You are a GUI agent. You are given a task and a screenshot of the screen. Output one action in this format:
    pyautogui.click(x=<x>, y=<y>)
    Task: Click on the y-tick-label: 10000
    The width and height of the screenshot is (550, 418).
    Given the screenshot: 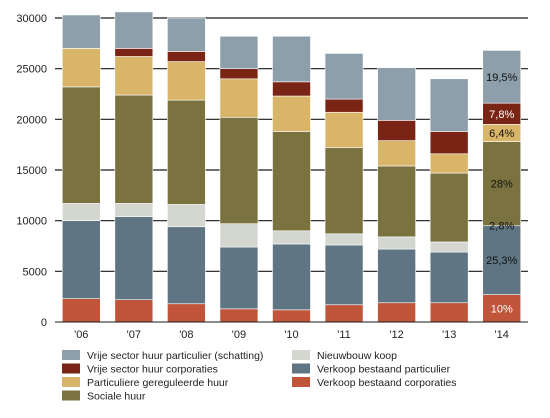 What is the action you would take?
    pyautogui.click(x=31, y=222)
    